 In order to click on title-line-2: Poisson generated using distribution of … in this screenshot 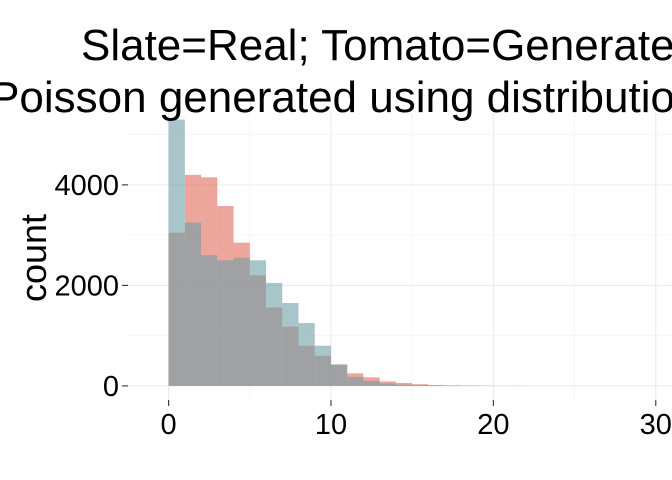, I will do `click(336, 97)`.